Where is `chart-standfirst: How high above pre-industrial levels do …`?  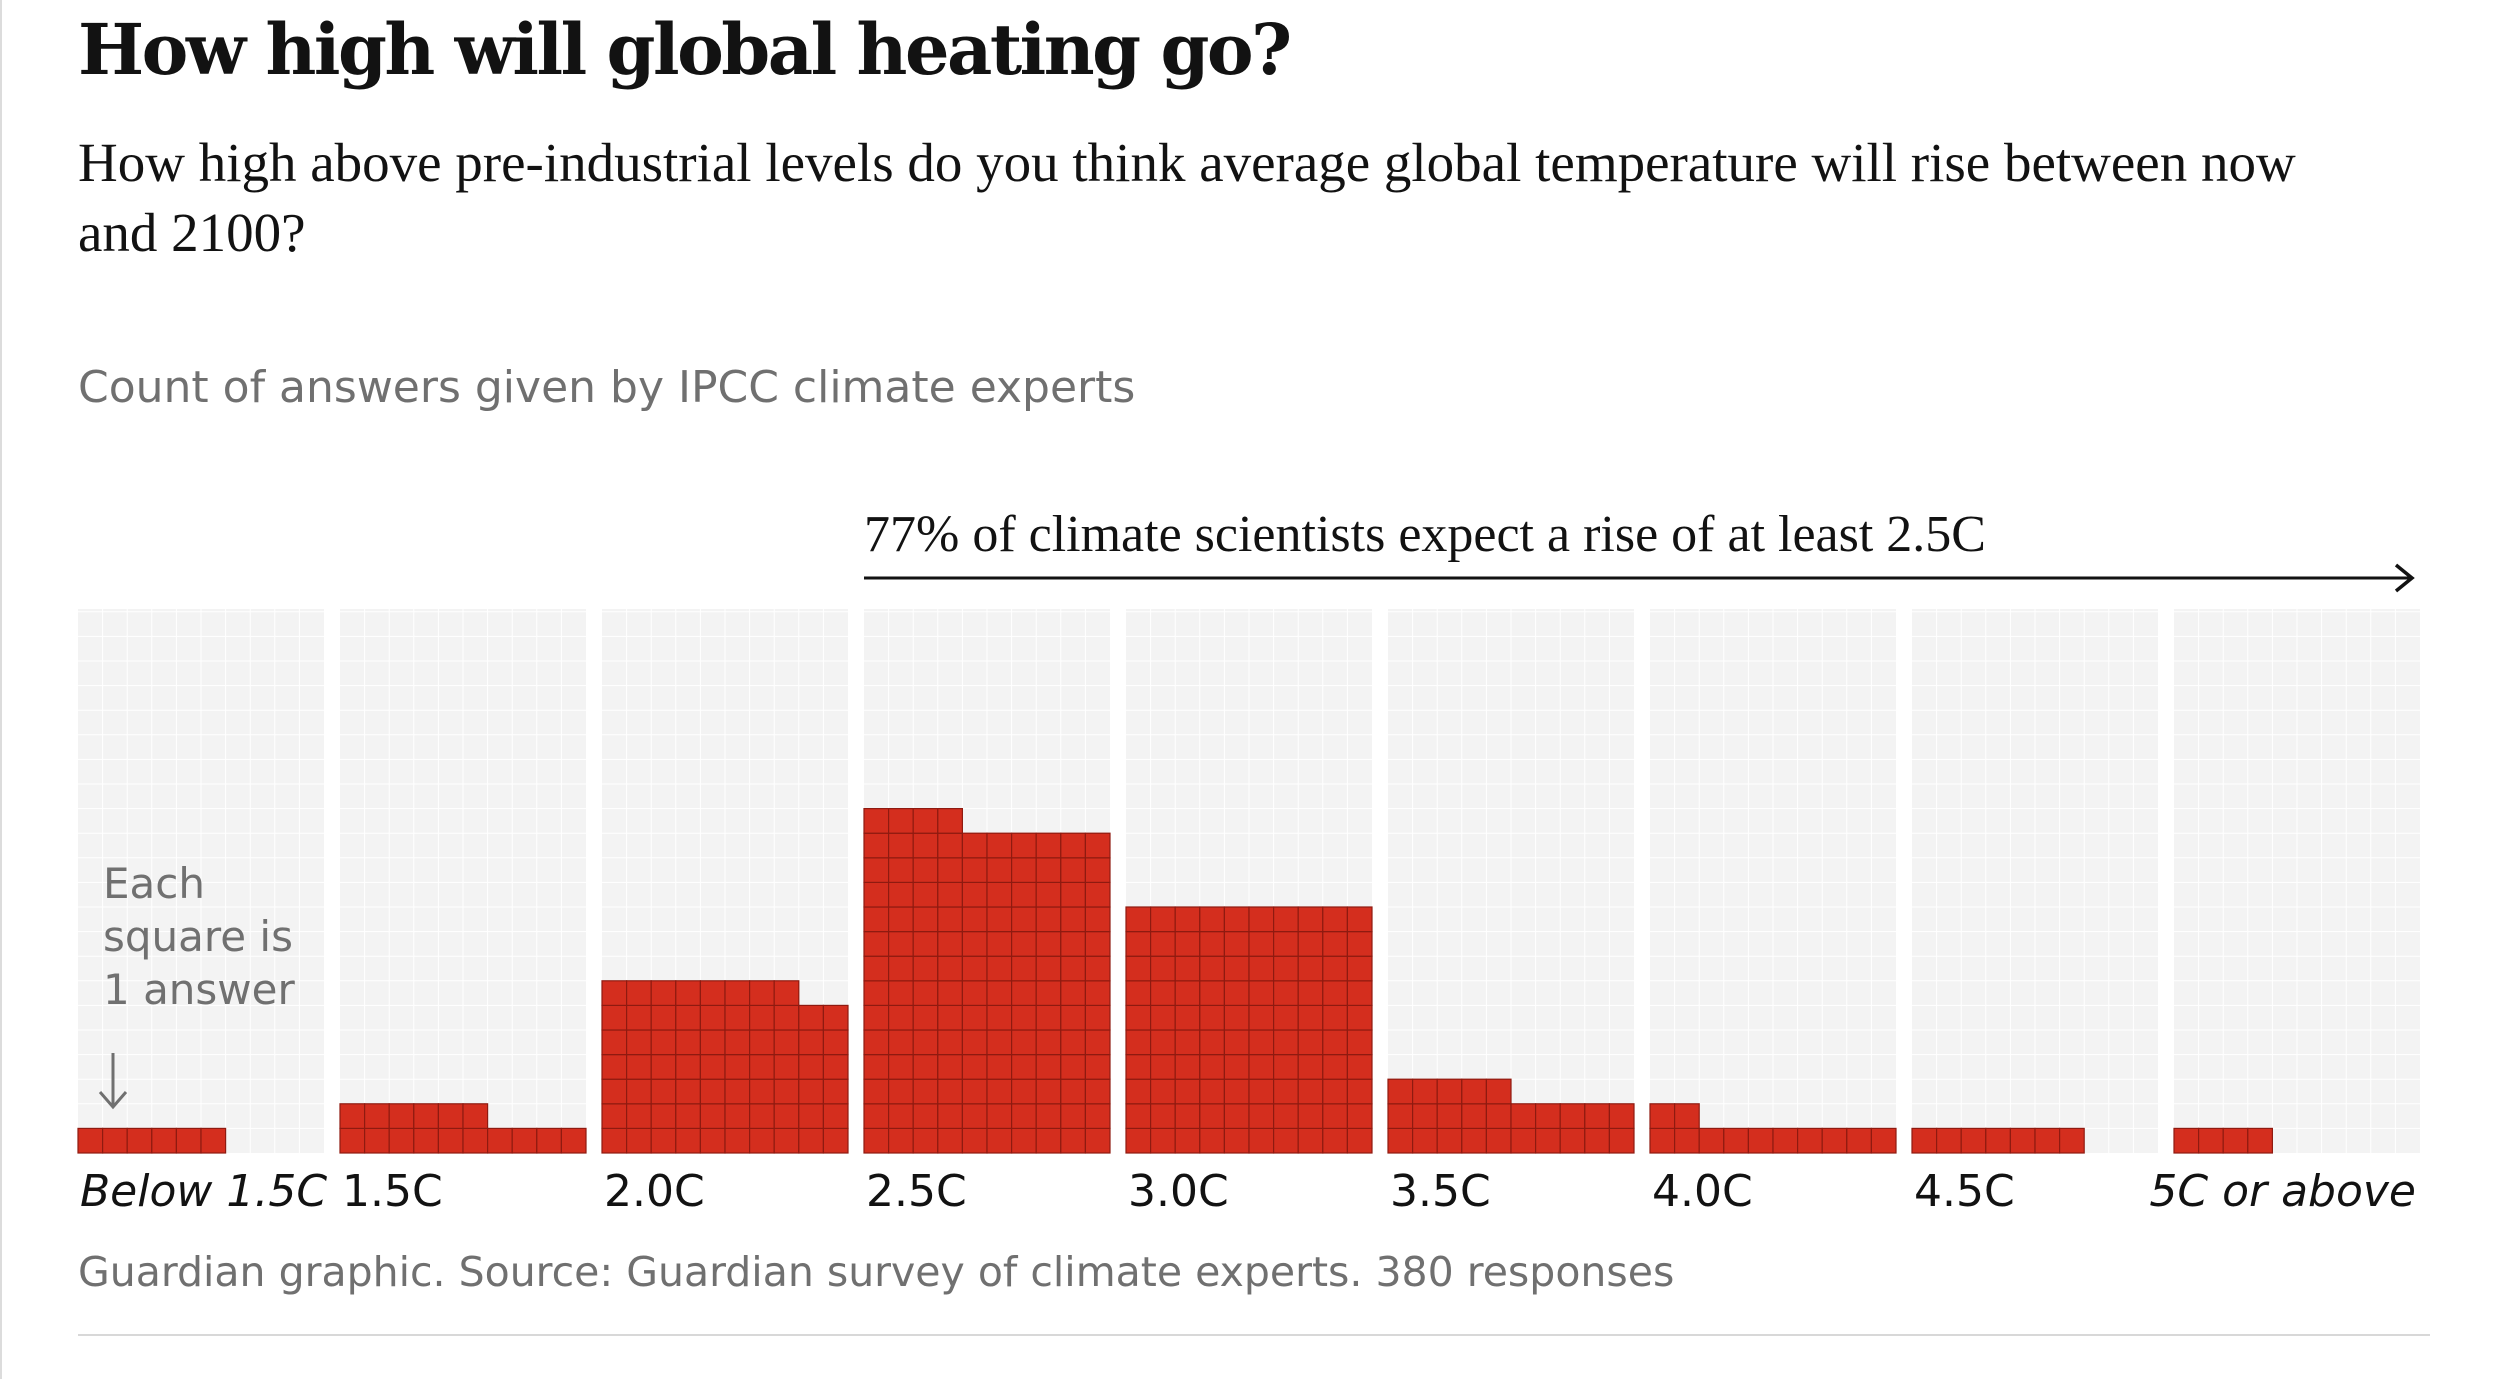
chart-standfirst: How high above pre-industrial levels do … is located at coordinates (1187, 197).